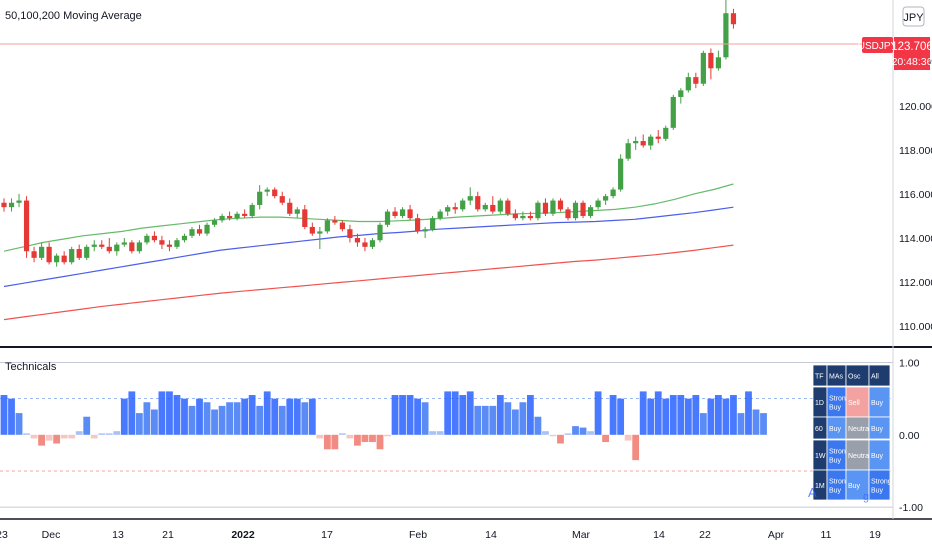  I want to click on technicals-table-cell-bg, so click(879, 485).